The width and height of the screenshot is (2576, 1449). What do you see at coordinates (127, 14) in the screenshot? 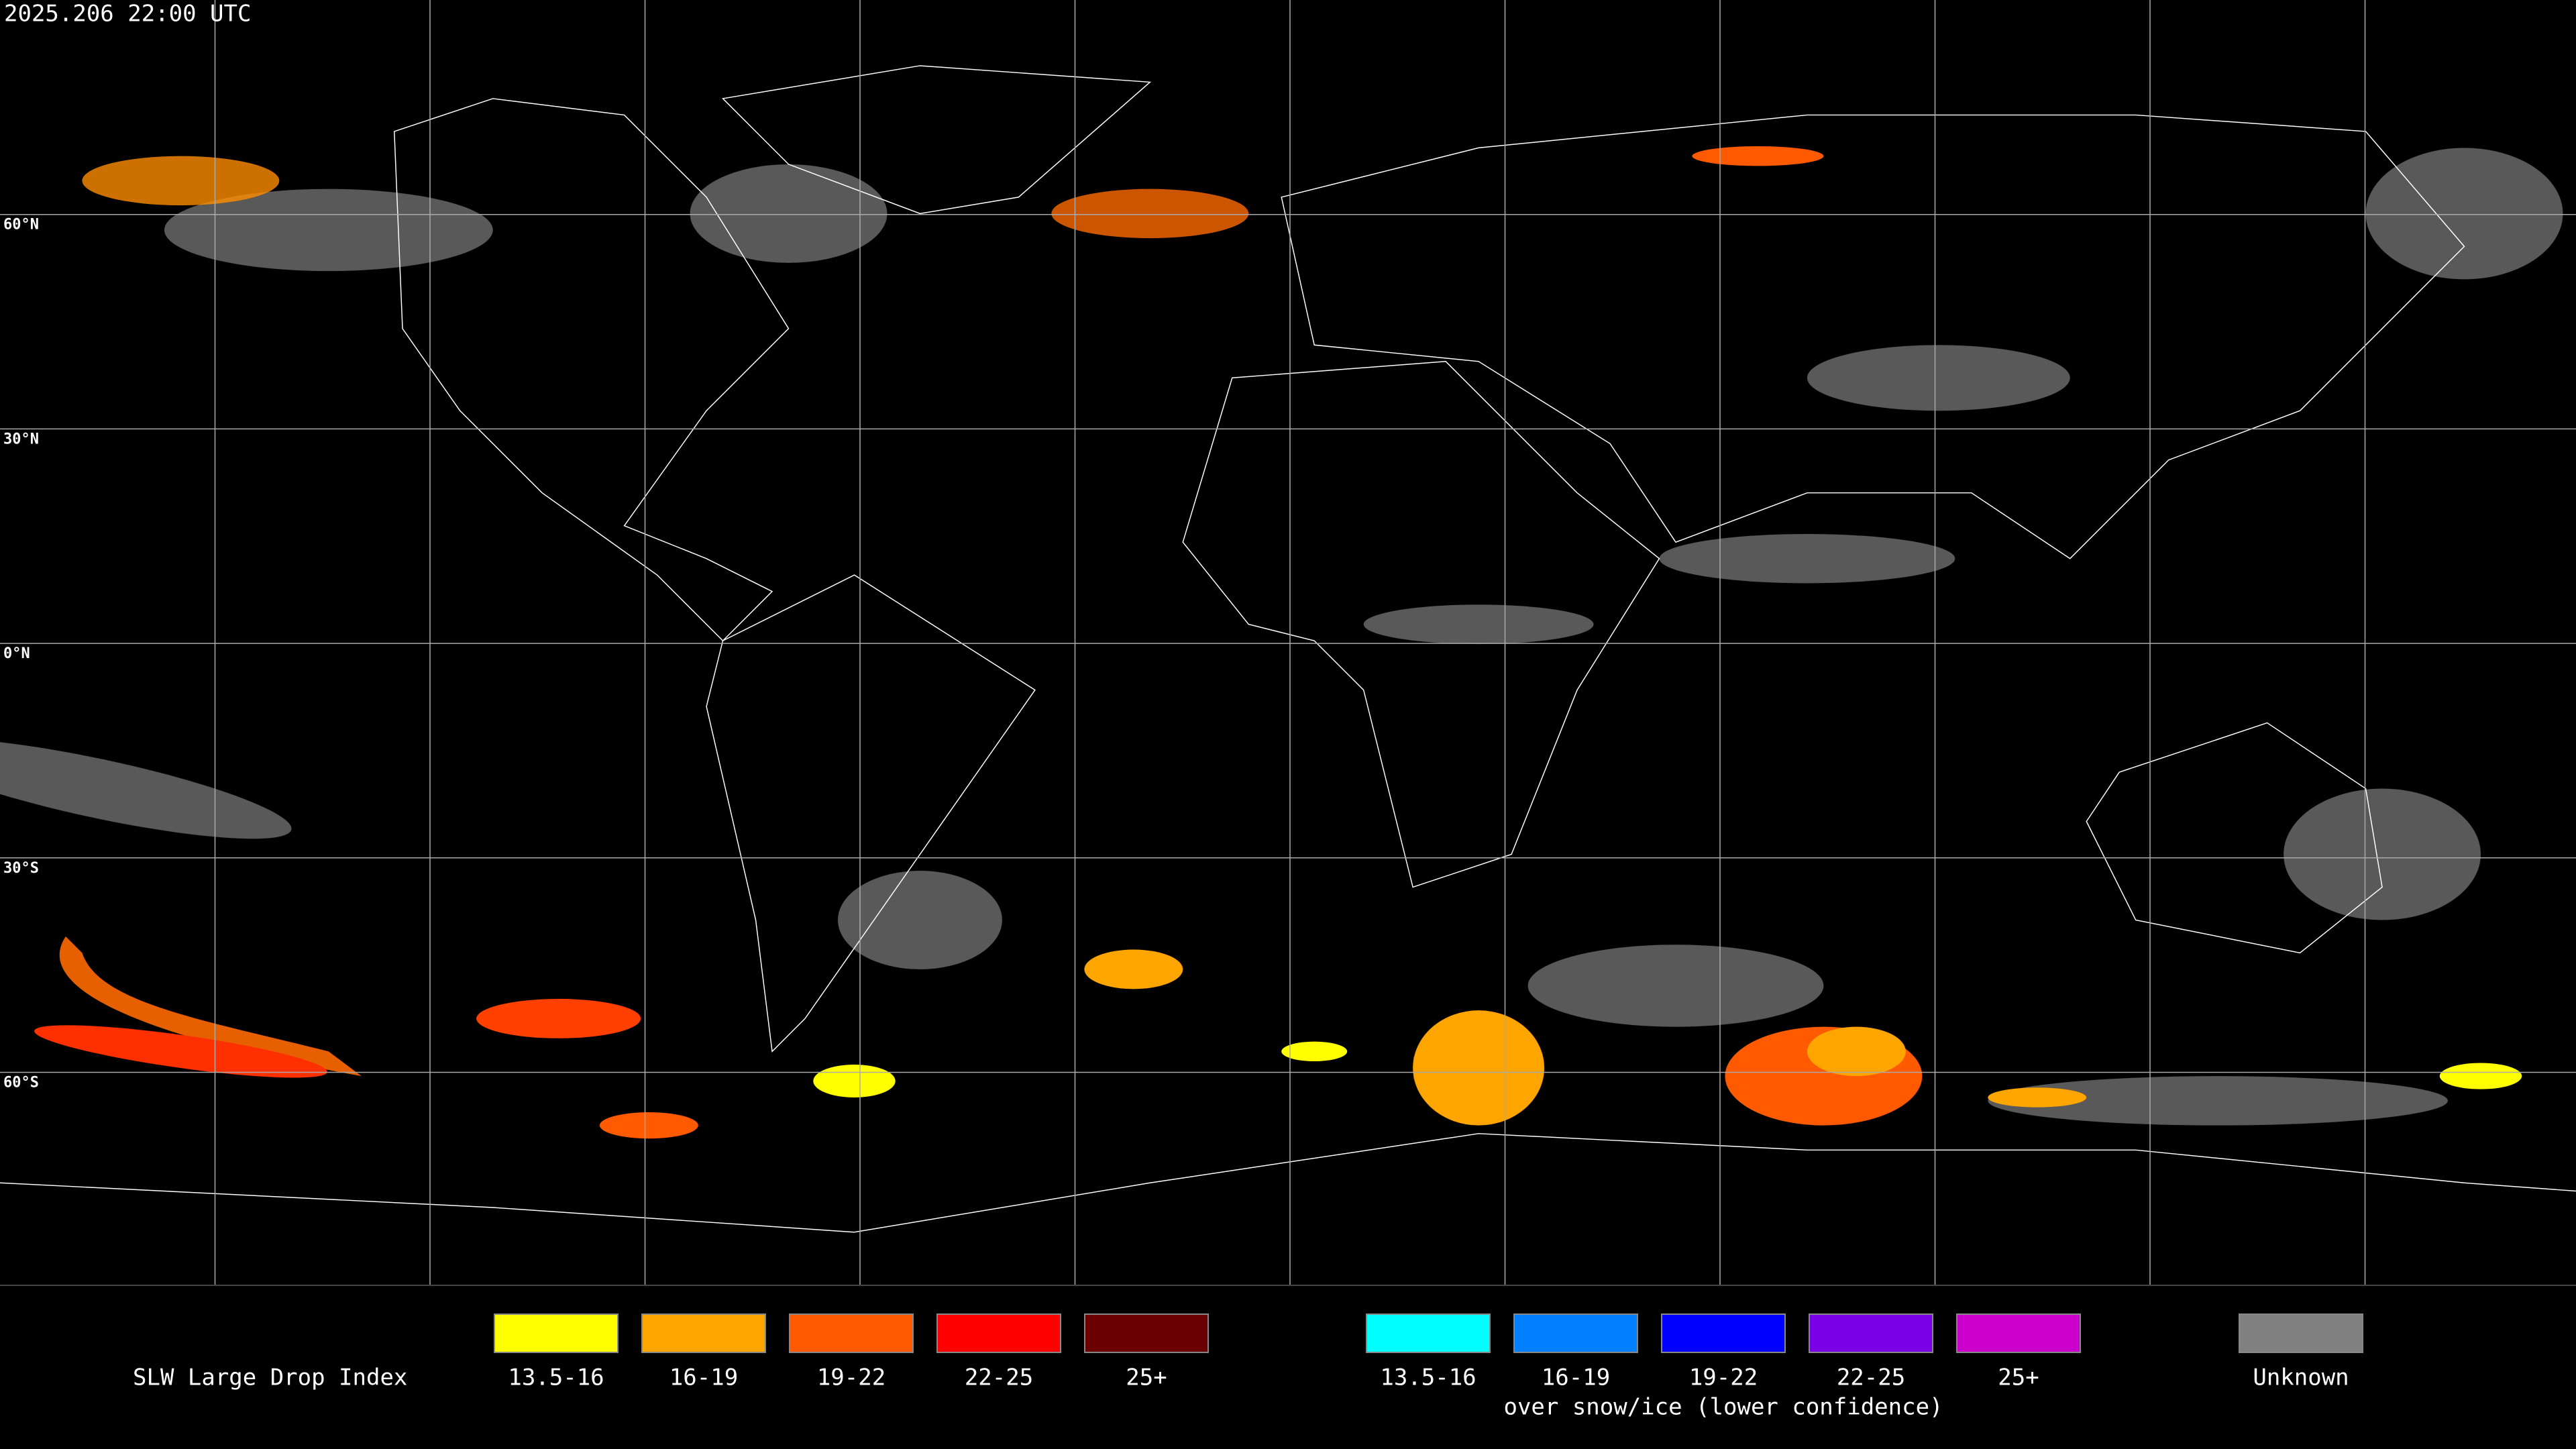
I see `timestamp: 2025.206 22:00 UTC` at bounding box center [127, 14].